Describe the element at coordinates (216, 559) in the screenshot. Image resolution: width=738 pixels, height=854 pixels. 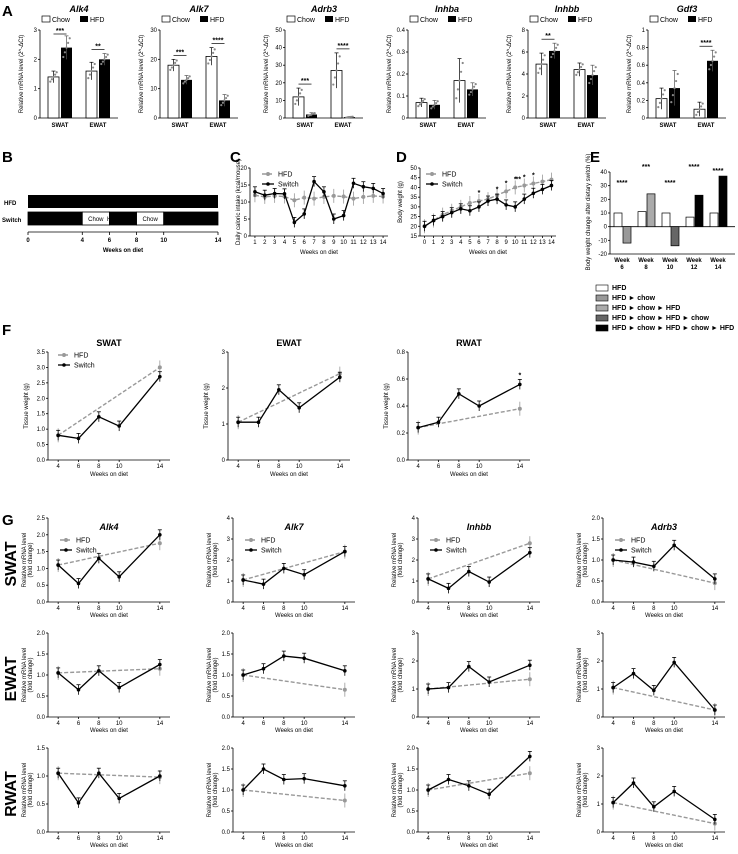
I see `panel-g-swat-alk7-ylabel-unit: (fold change)` at that location.